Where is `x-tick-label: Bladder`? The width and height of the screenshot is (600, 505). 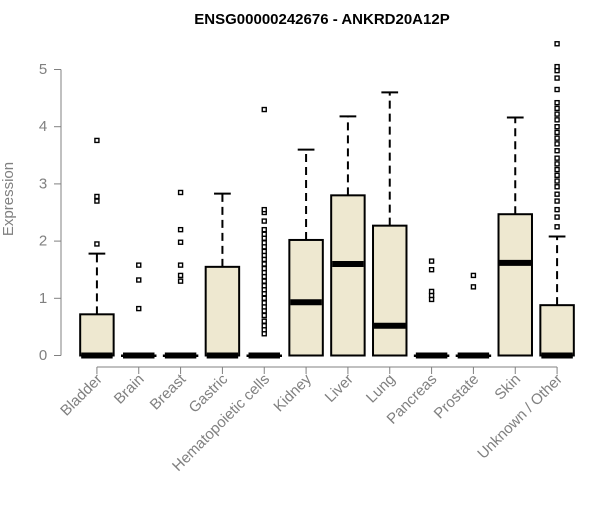 x-tick-label: Bladder is located at coordinates (81, 395).